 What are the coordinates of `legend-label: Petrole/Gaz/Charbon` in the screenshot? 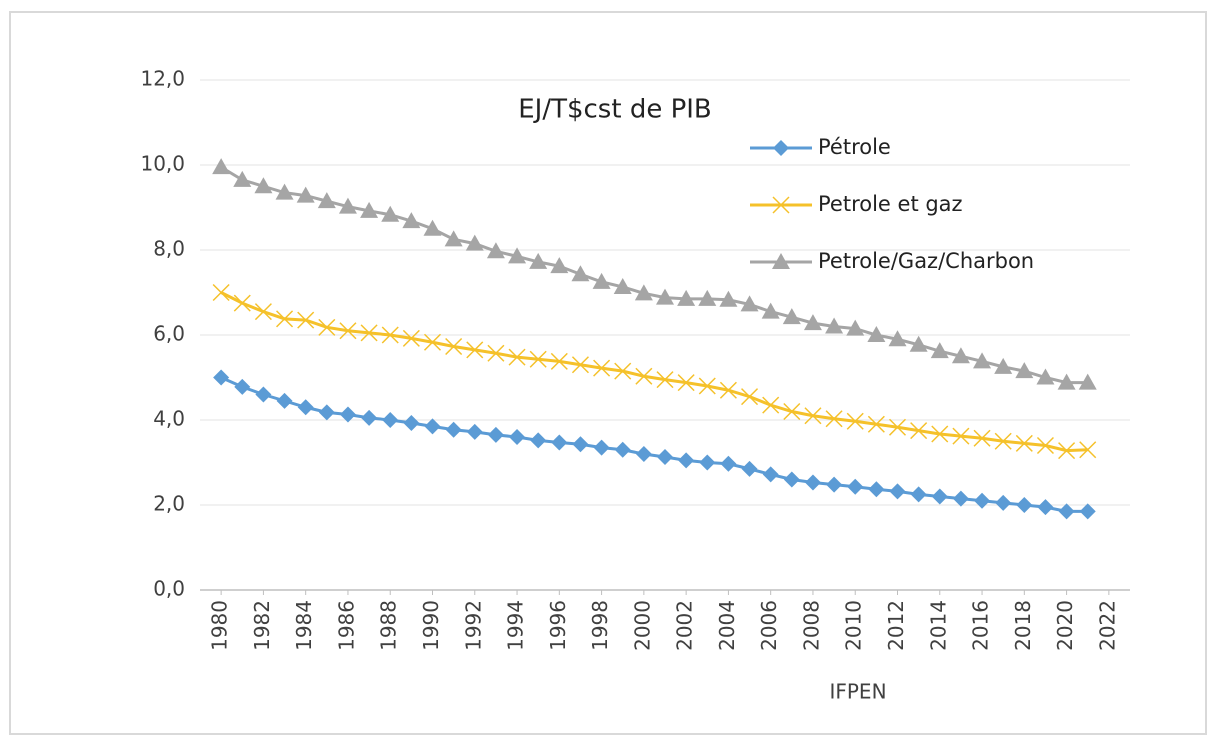 It's located at (926, 261).